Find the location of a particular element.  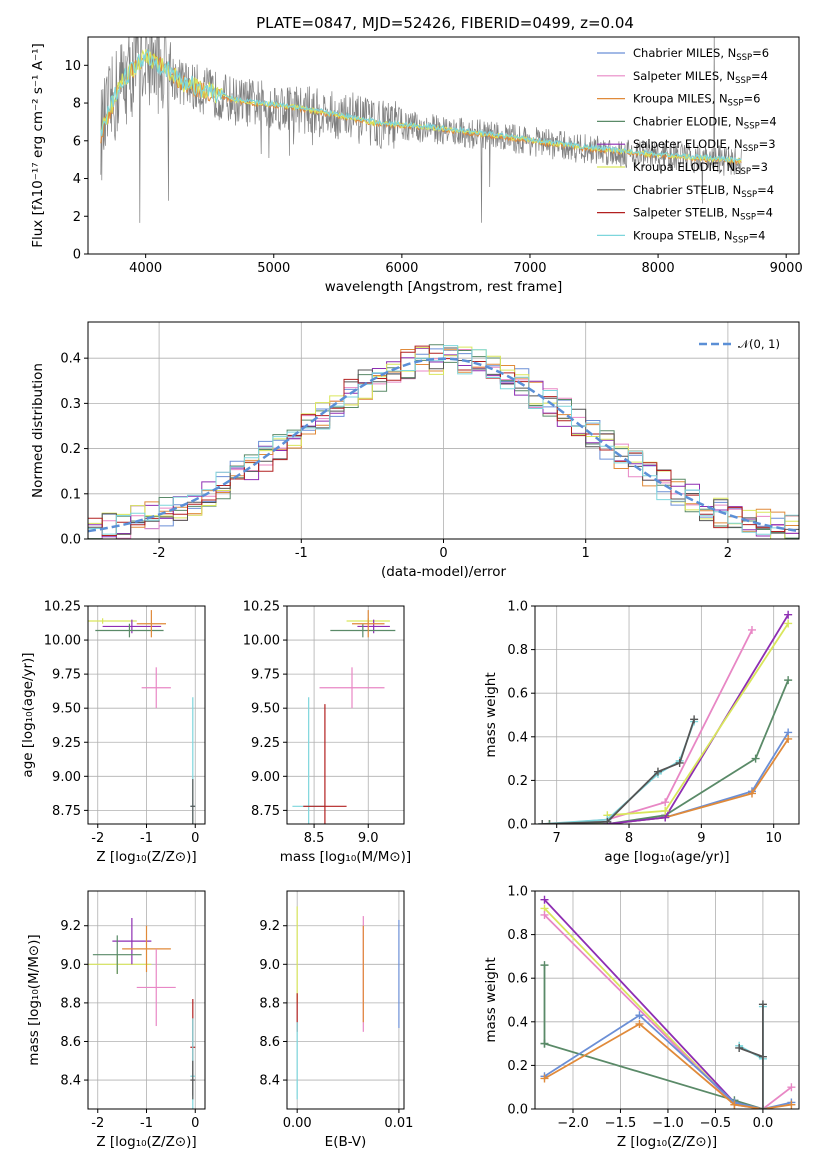

spectrum-ytick-label: 8 is located at coordinates (77, 104).